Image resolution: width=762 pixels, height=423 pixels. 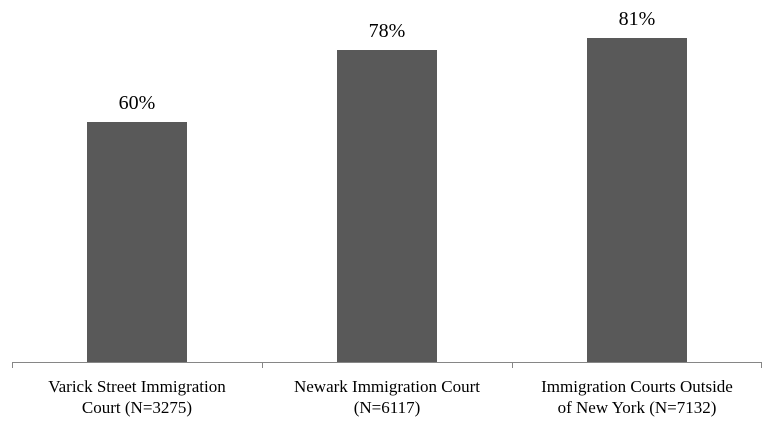 I want to click on data-label-2: 78%, so click(x=387, y=31).